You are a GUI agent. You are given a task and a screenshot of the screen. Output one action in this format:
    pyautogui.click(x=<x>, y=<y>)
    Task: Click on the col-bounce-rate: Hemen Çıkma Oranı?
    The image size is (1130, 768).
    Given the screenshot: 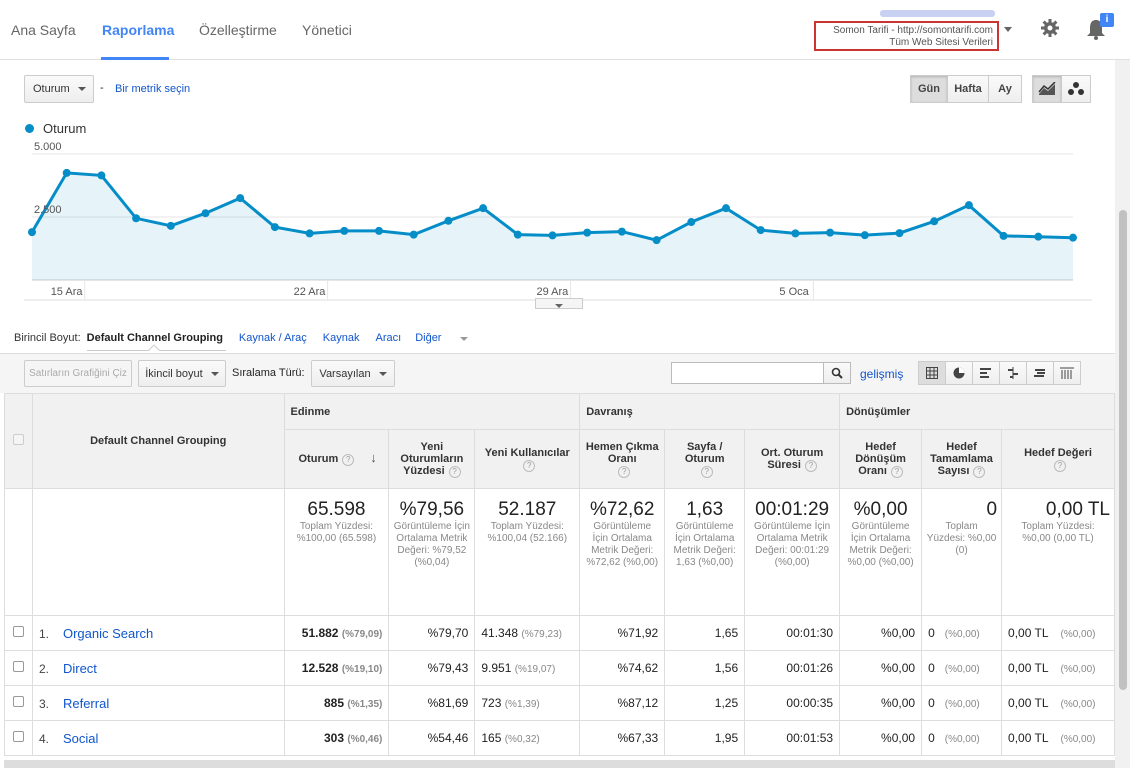 What is the action you would take?
    pyautogui.click(x=622, y=459)
    